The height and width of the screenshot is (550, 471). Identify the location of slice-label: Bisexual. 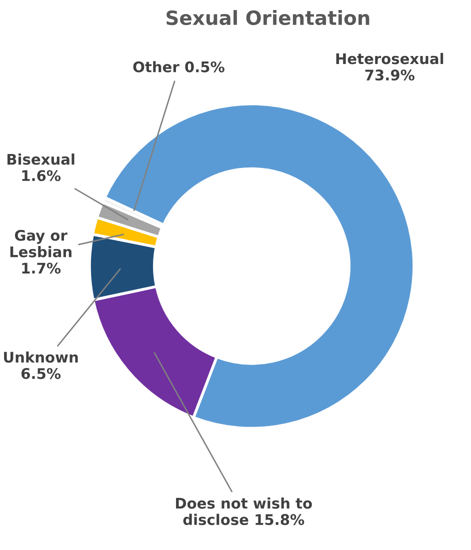
(40, 159).